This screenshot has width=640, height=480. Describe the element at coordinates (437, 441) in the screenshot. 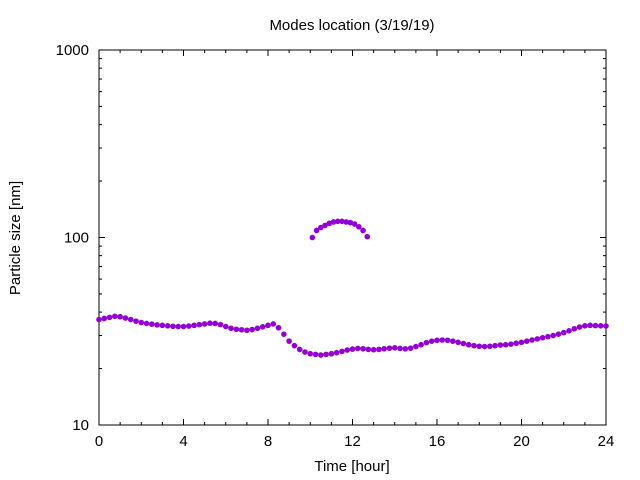

I see `x-tick-label: 16` at that location.